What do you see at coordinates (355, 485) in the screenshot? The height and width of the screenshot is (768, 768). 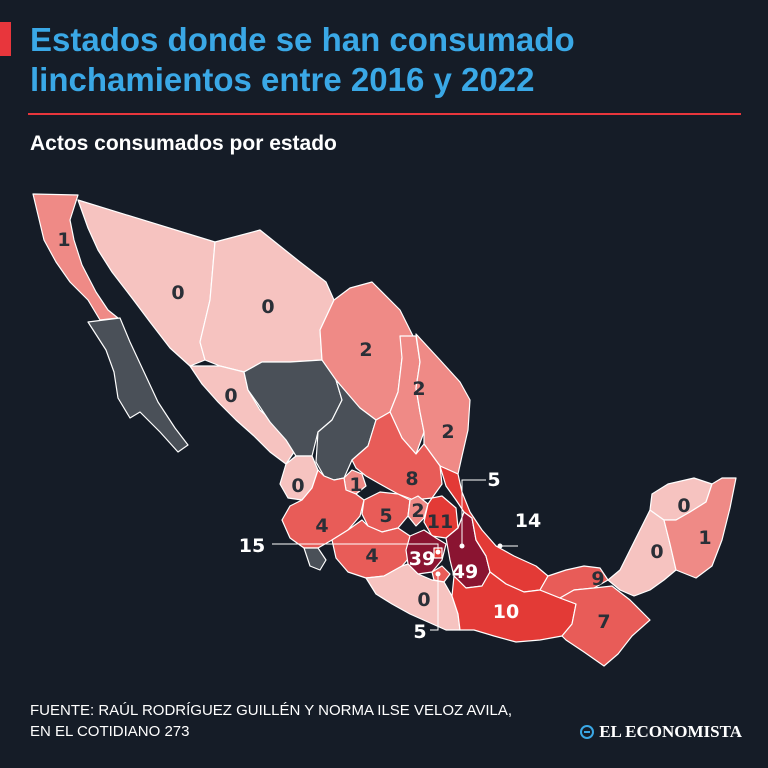 I see `label-aguascalientes: 1` at bounding box center [355, 485].